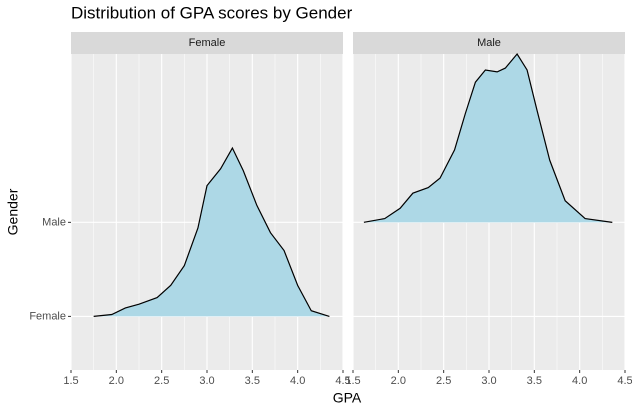 This screenshot has height=415, width=632. What do you see at coordinates (212, 12) in the screenshot?
I see `chart-title: Distribution of GPA scores by Gender` at bounding box center [212, 12].